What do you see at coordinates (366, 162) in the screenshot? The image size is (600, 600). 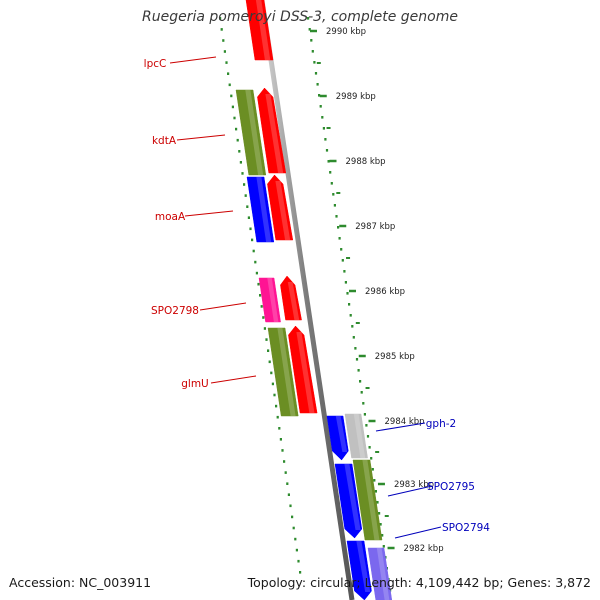 I see `ruler-tick-label: 2988 kbp` at bounding box center [366, 162].